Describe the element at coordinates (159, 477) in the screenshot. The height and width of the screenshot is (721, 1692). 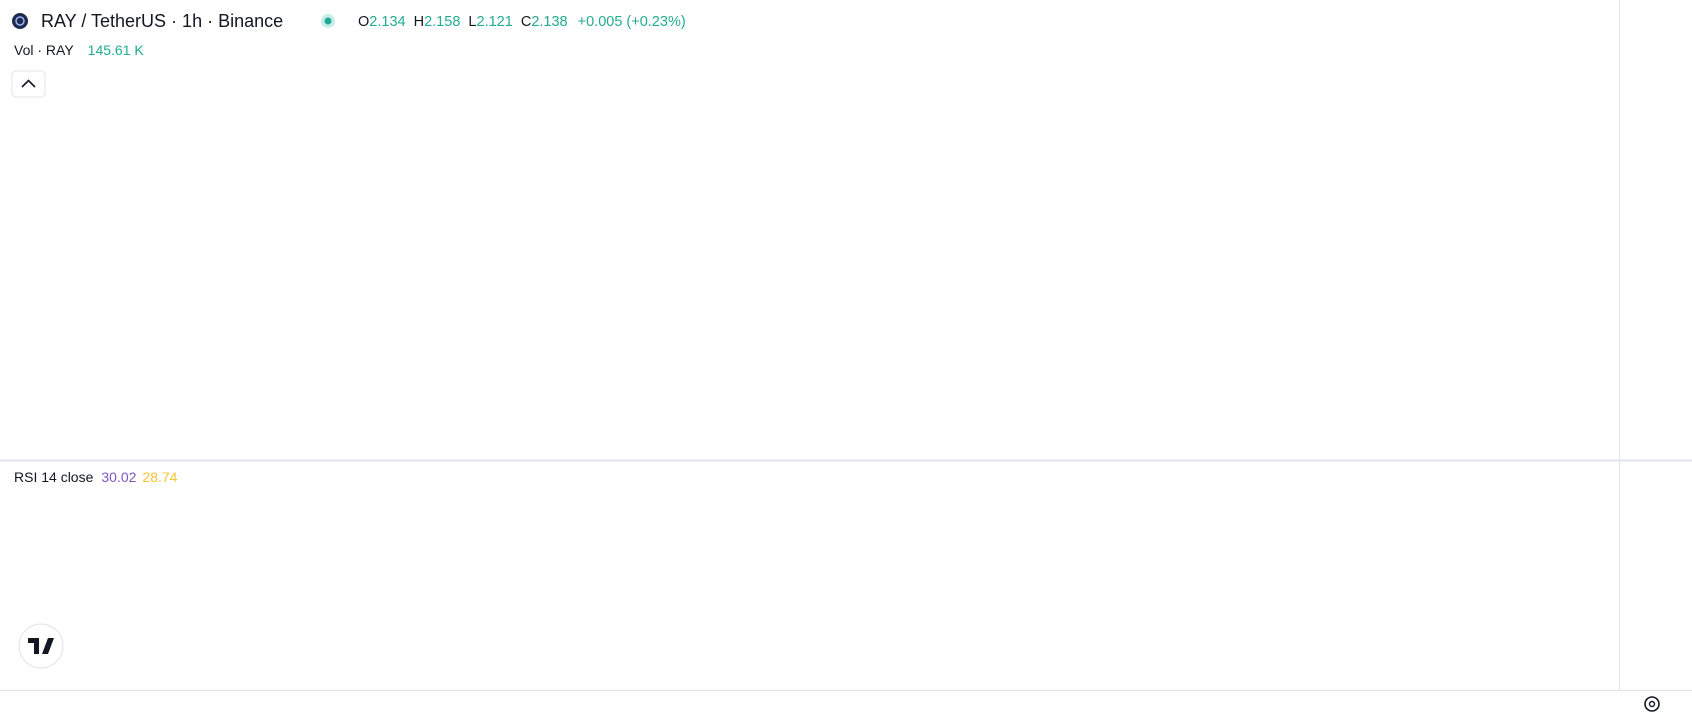
I see `rsi-ma-value: 28.74` at that location.